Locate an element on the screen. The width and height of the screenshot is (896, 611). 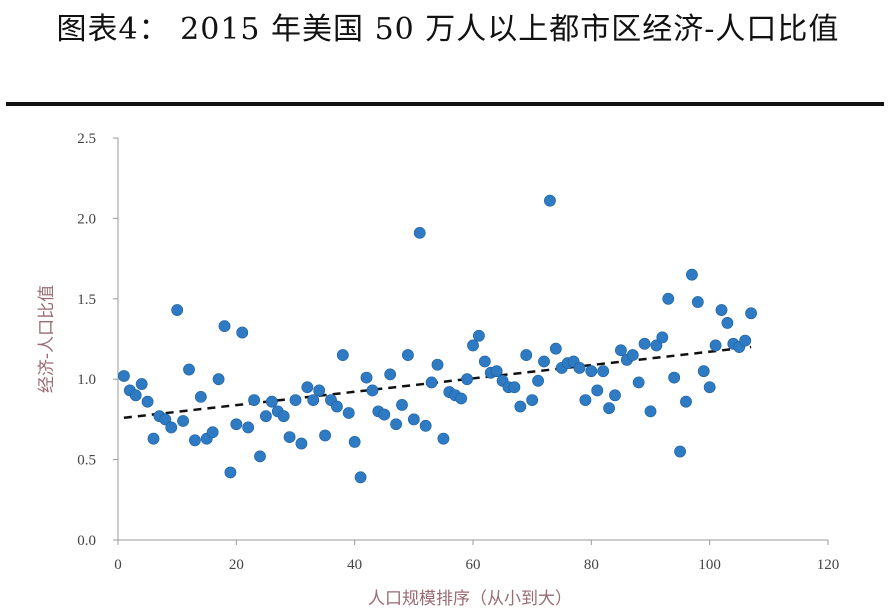
trend-line-group is located at coordinates (437, 382).